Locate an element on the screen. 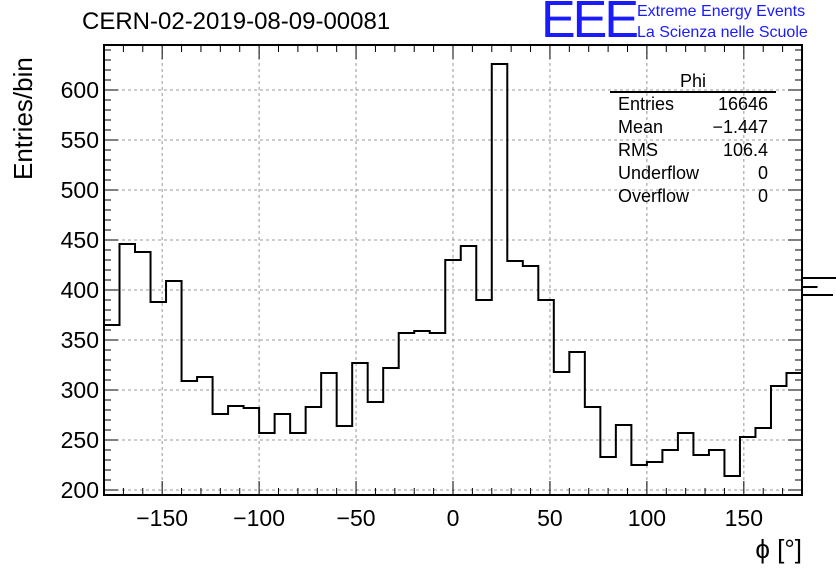 This screenshot has width=836, height=572. y-tick-label: 400 is located at coordinates (80, 290).